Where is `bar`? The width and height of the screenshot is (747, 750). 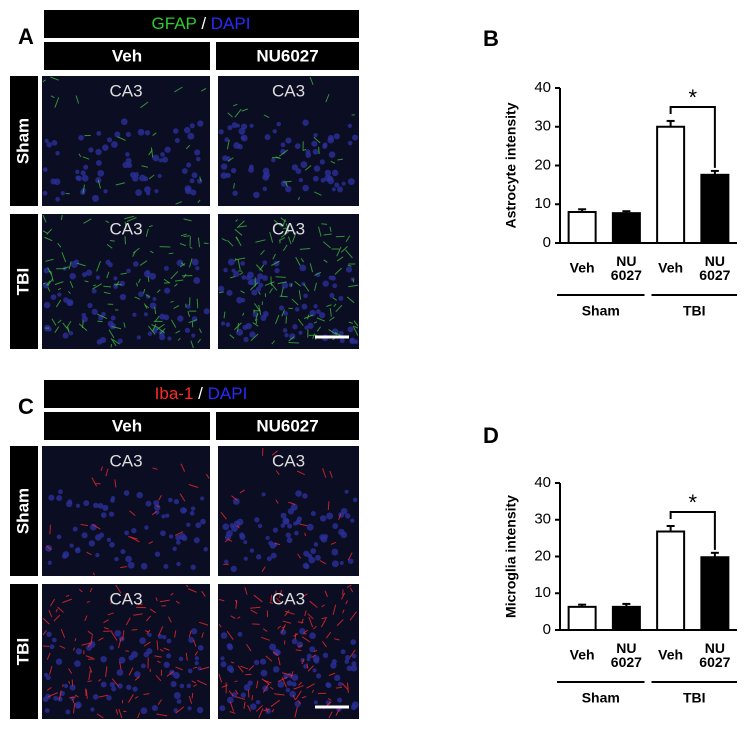 bar is located at coordinates (626, 618).